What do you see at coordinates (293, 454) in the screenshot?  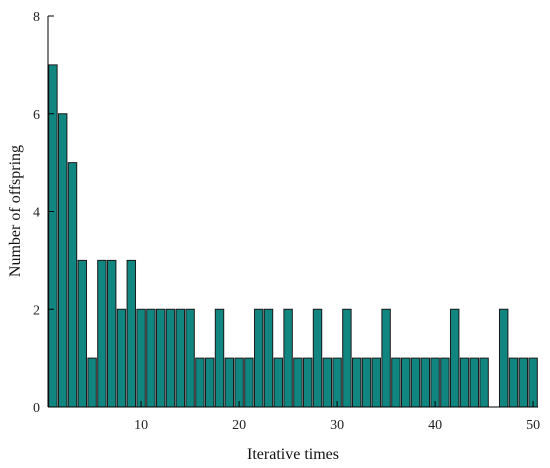 I see `x-axis-title: Iterative times` at bounding box center [293, 454].